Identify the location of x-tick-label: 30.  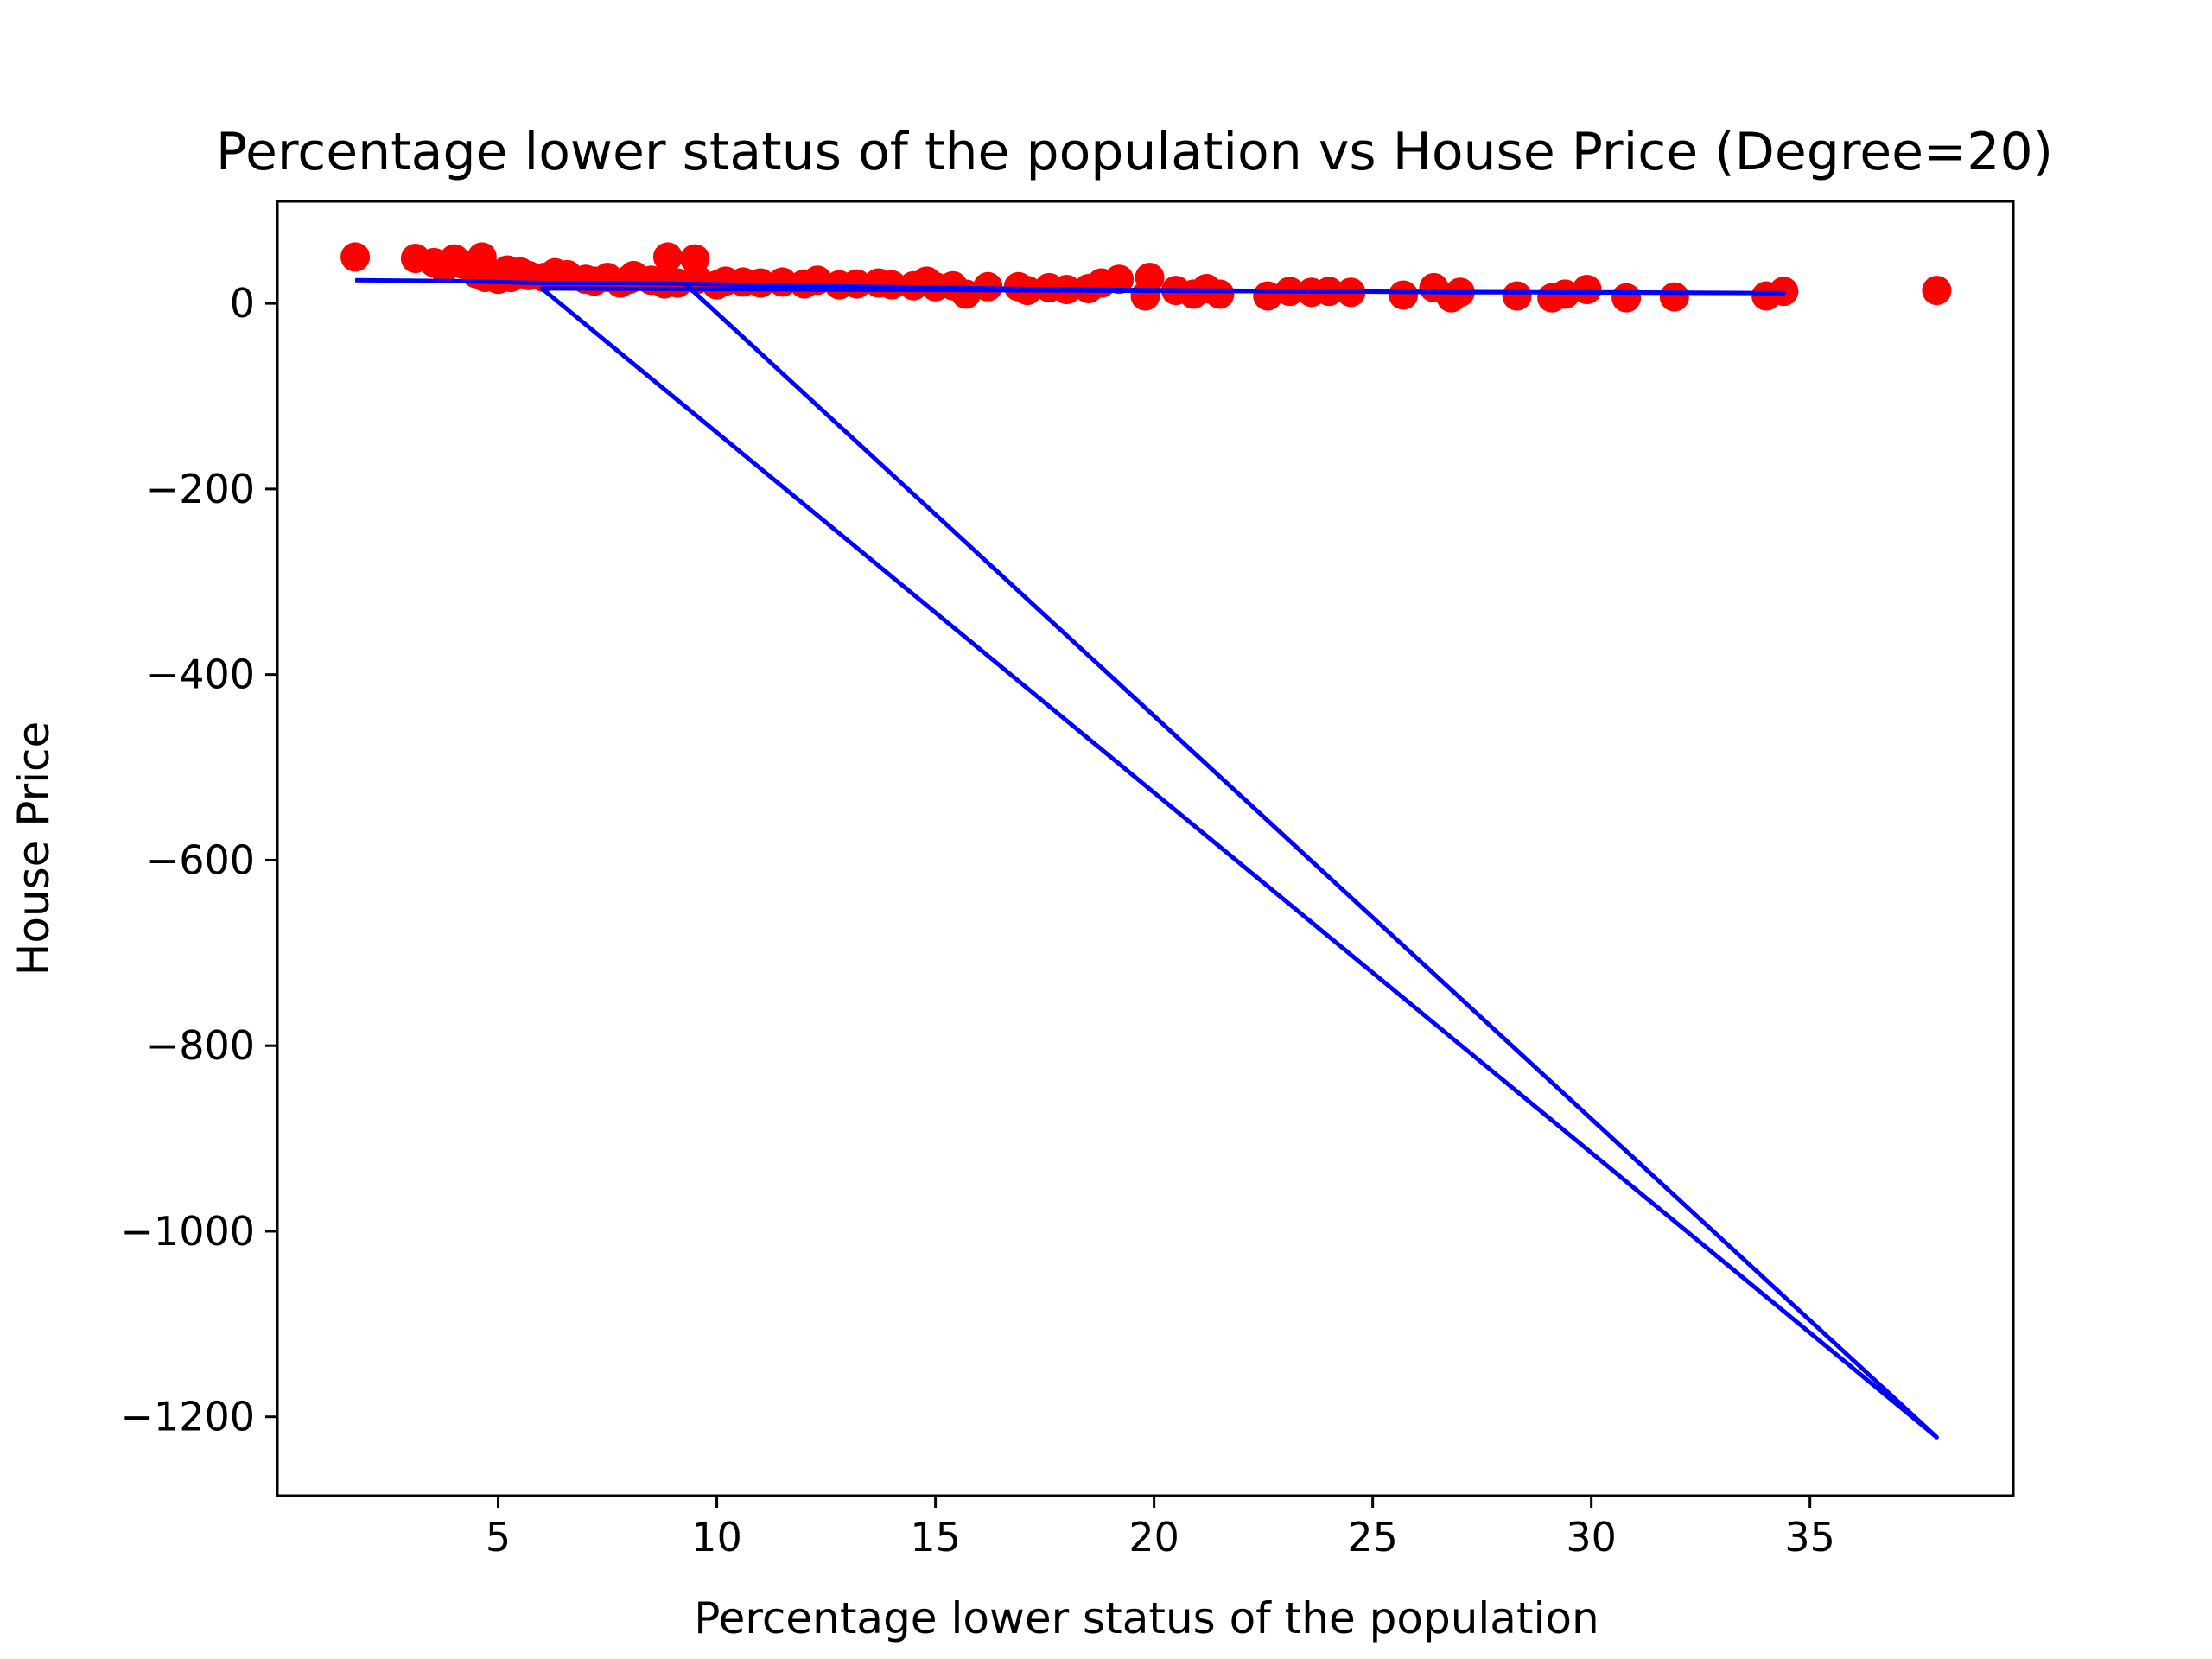
(1591, 1537).